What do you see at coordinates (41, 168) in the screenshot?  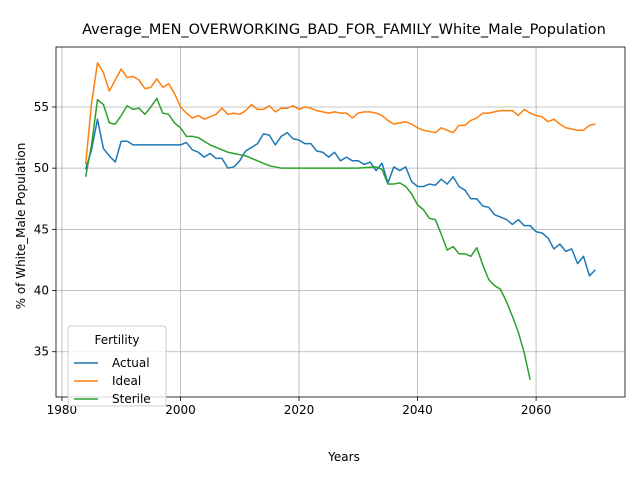 I see `y-tick-label: 50` at bounding box center [41, 168].